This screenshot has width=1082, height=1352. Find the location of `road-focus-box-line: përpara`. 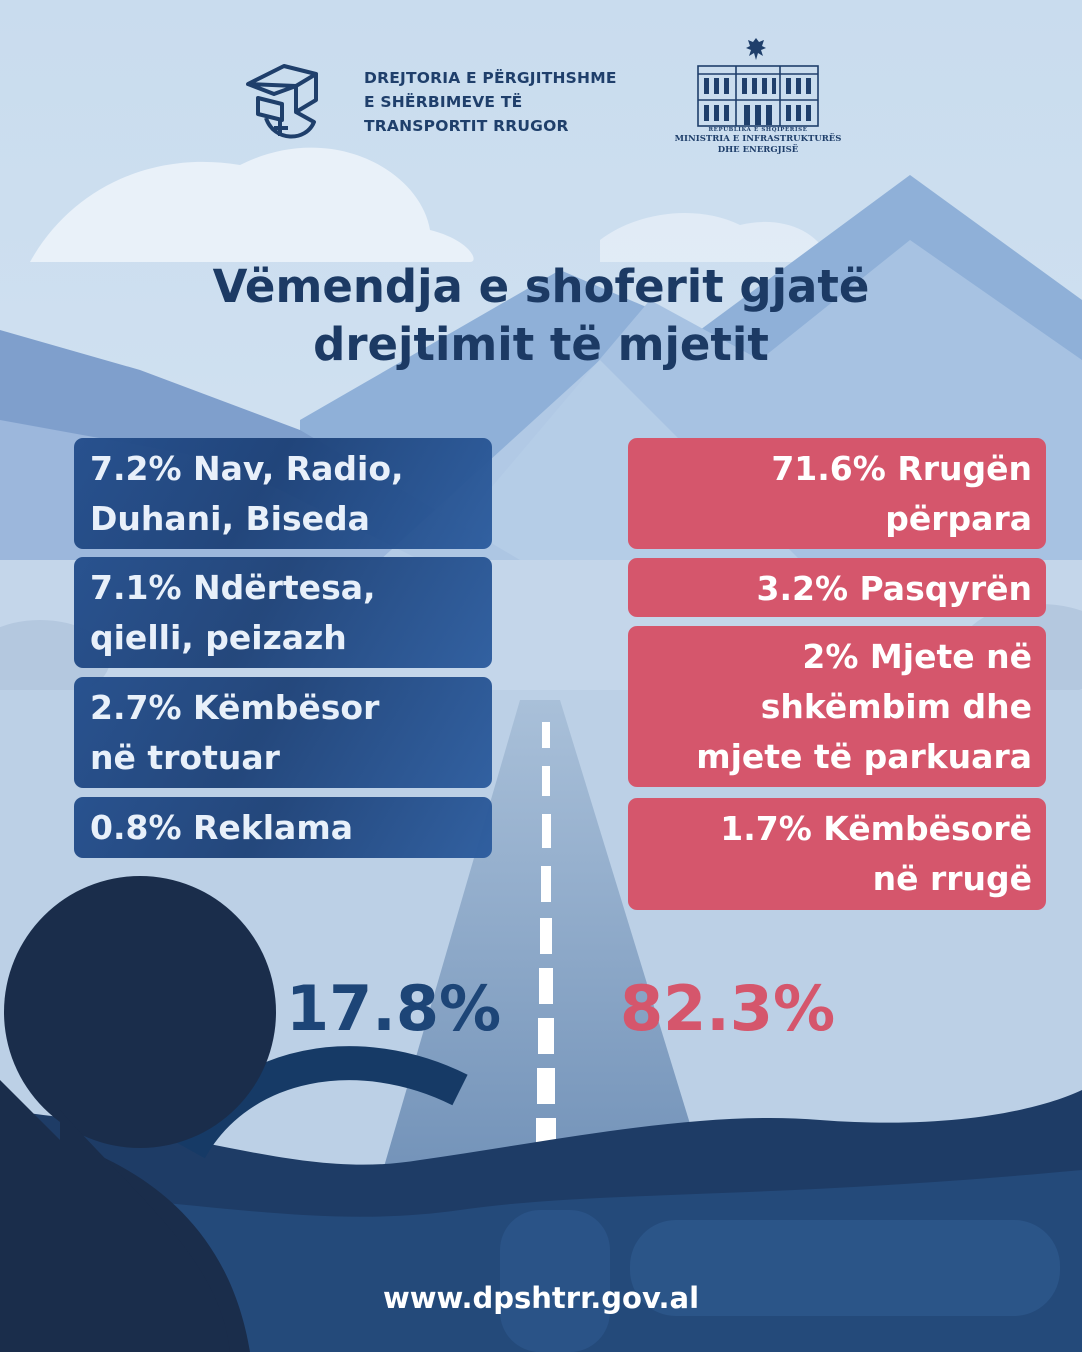

road-focus-box-line: përpara is located at coordinates (958, 518).